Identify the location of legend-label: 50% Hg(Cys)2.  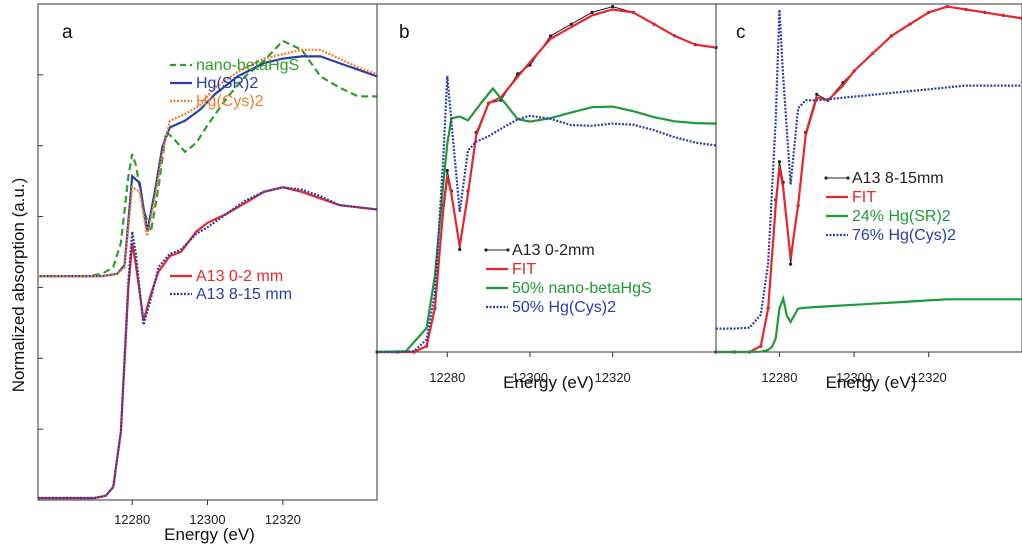
(564, 307).